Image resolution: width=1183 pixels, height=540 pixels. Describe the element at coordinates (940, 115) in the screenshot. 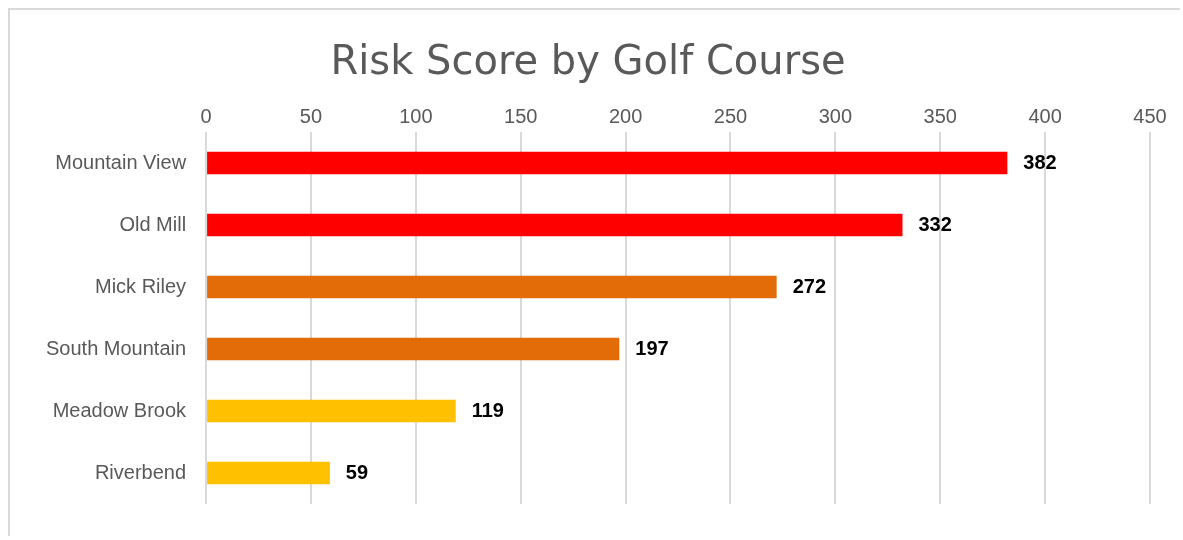

I see `x-tick-label: 350` at that location.